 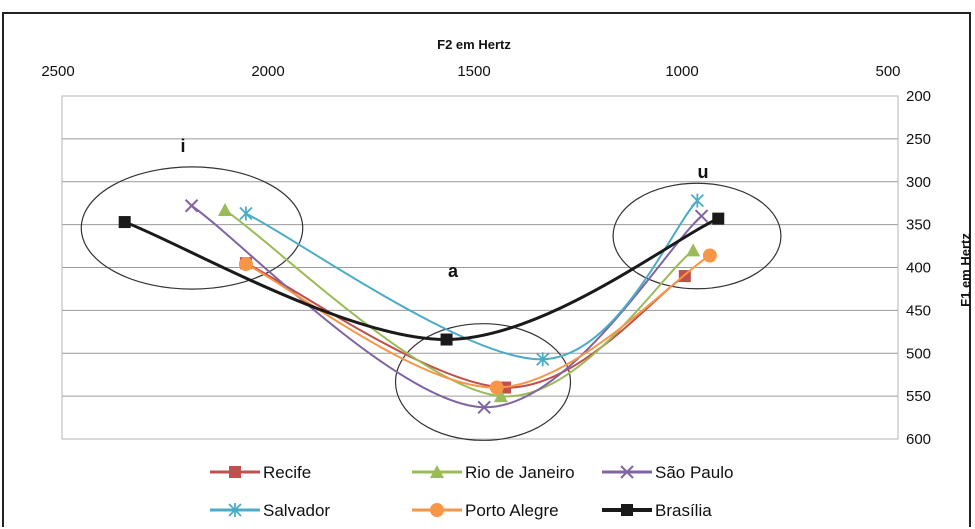 What do you see at coordinates (703, 172) in the screenshot?
I see `vowel-label-u: u` at bounding box center [703, 172].